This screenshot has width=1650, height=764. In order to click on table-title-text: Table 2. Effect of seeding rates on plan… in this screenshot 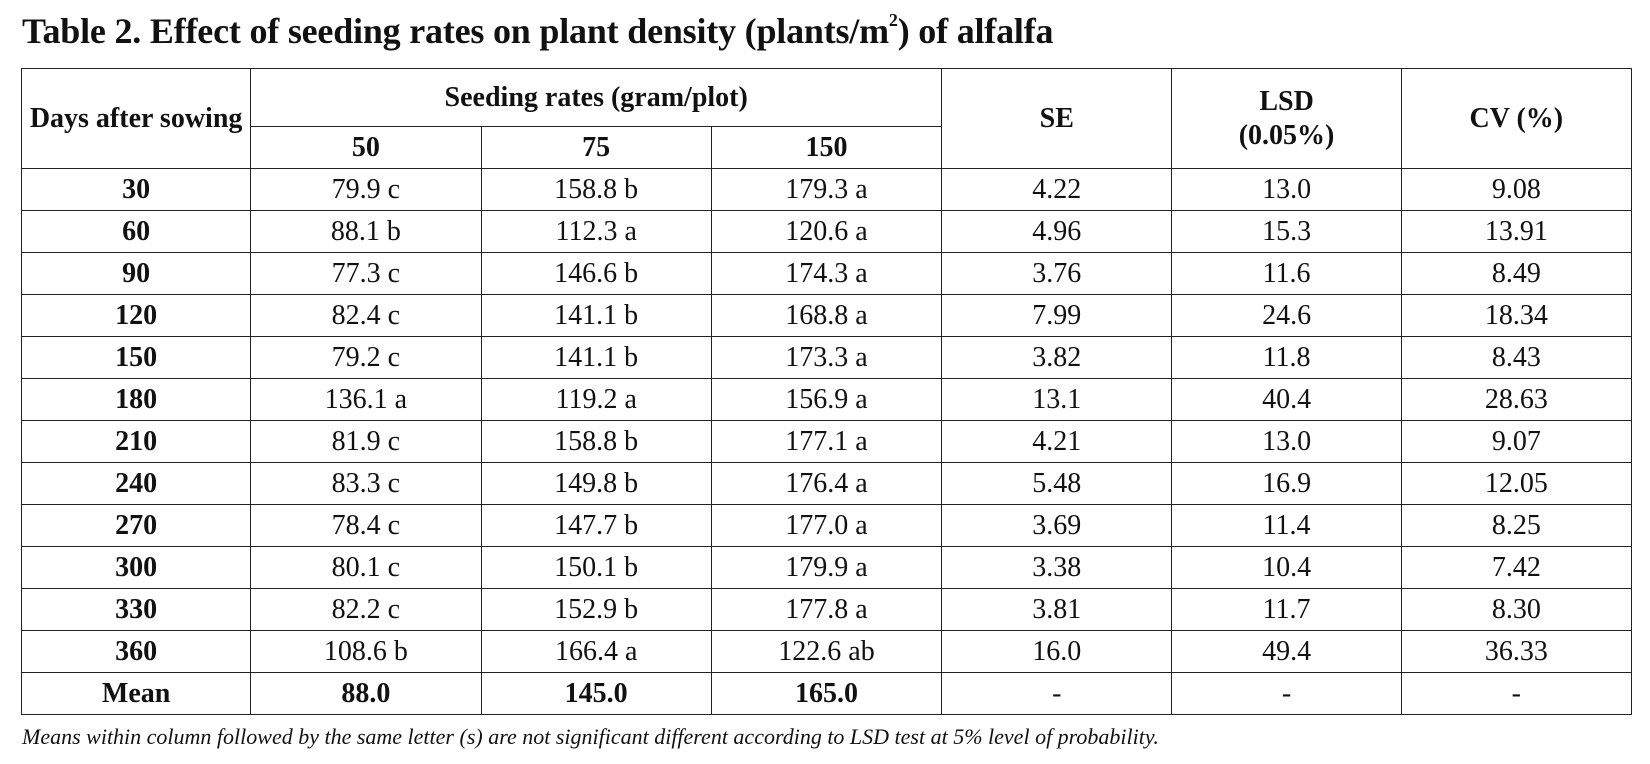, I will do `click(455, 31)`.